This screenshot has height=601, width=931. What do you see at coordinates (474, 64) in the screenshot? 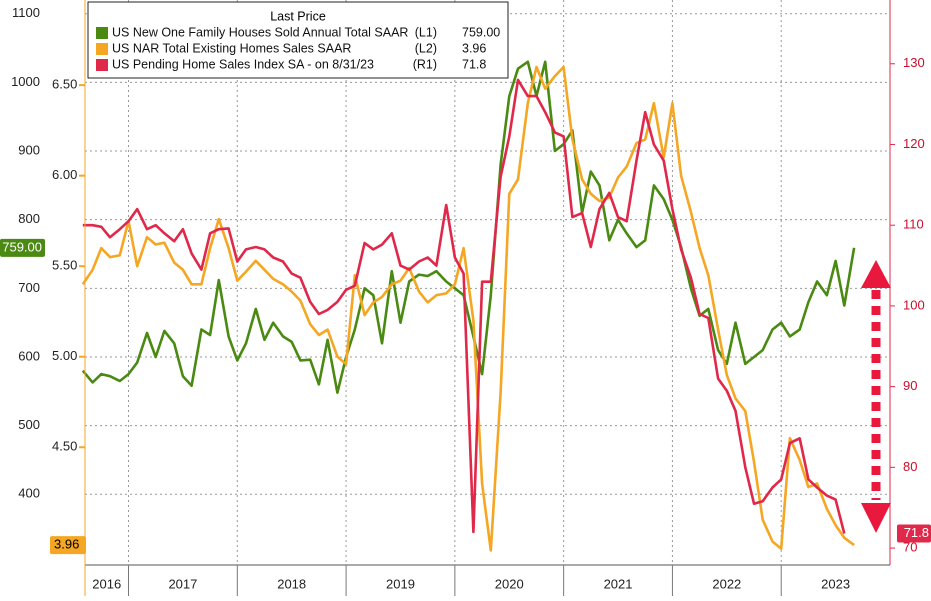
I see `legend-value: 71.8` at bounding box center [474, 64].